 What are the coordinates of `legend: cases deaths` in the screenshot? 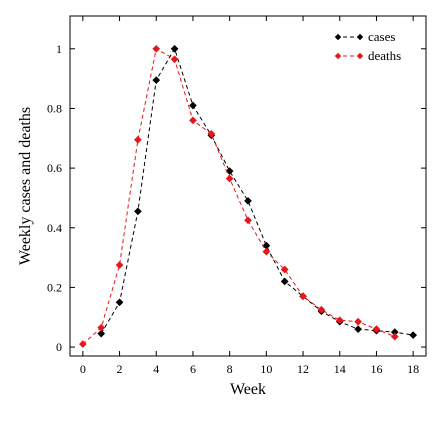 It's located at (367, 46).